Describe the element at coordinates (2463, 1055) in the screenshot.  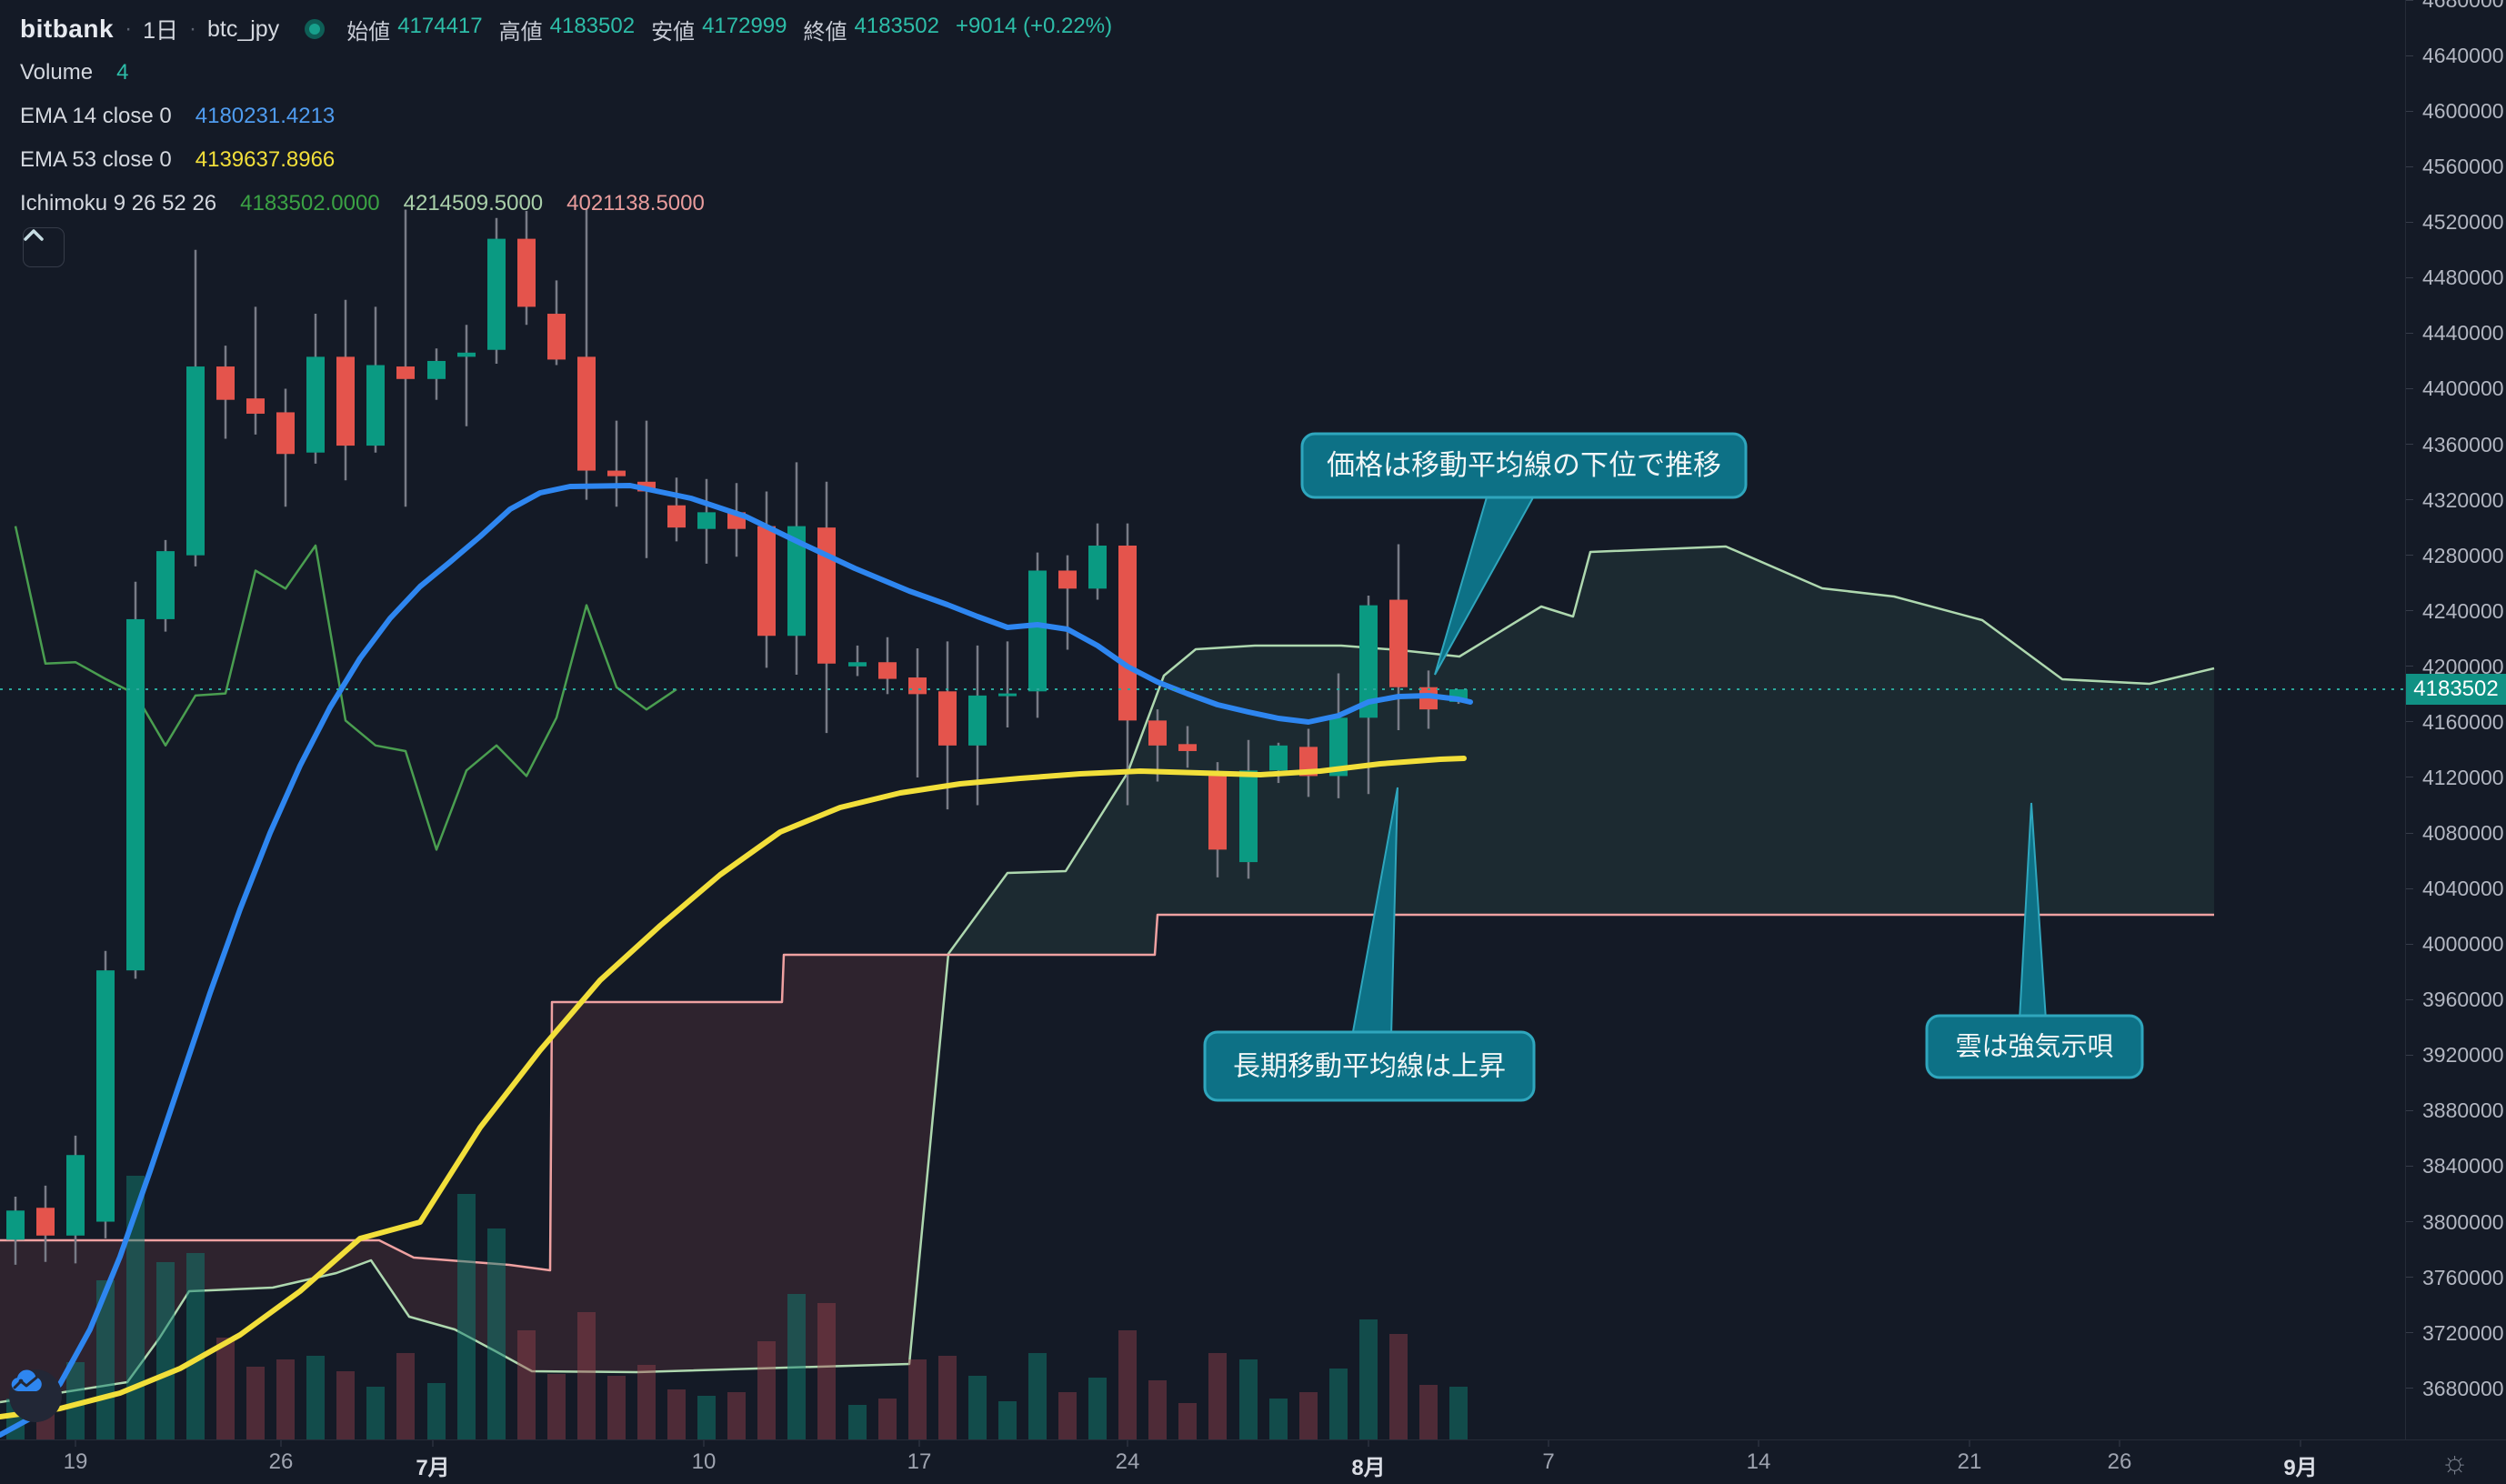
I see `price-tick-label: 3920000` at that location.